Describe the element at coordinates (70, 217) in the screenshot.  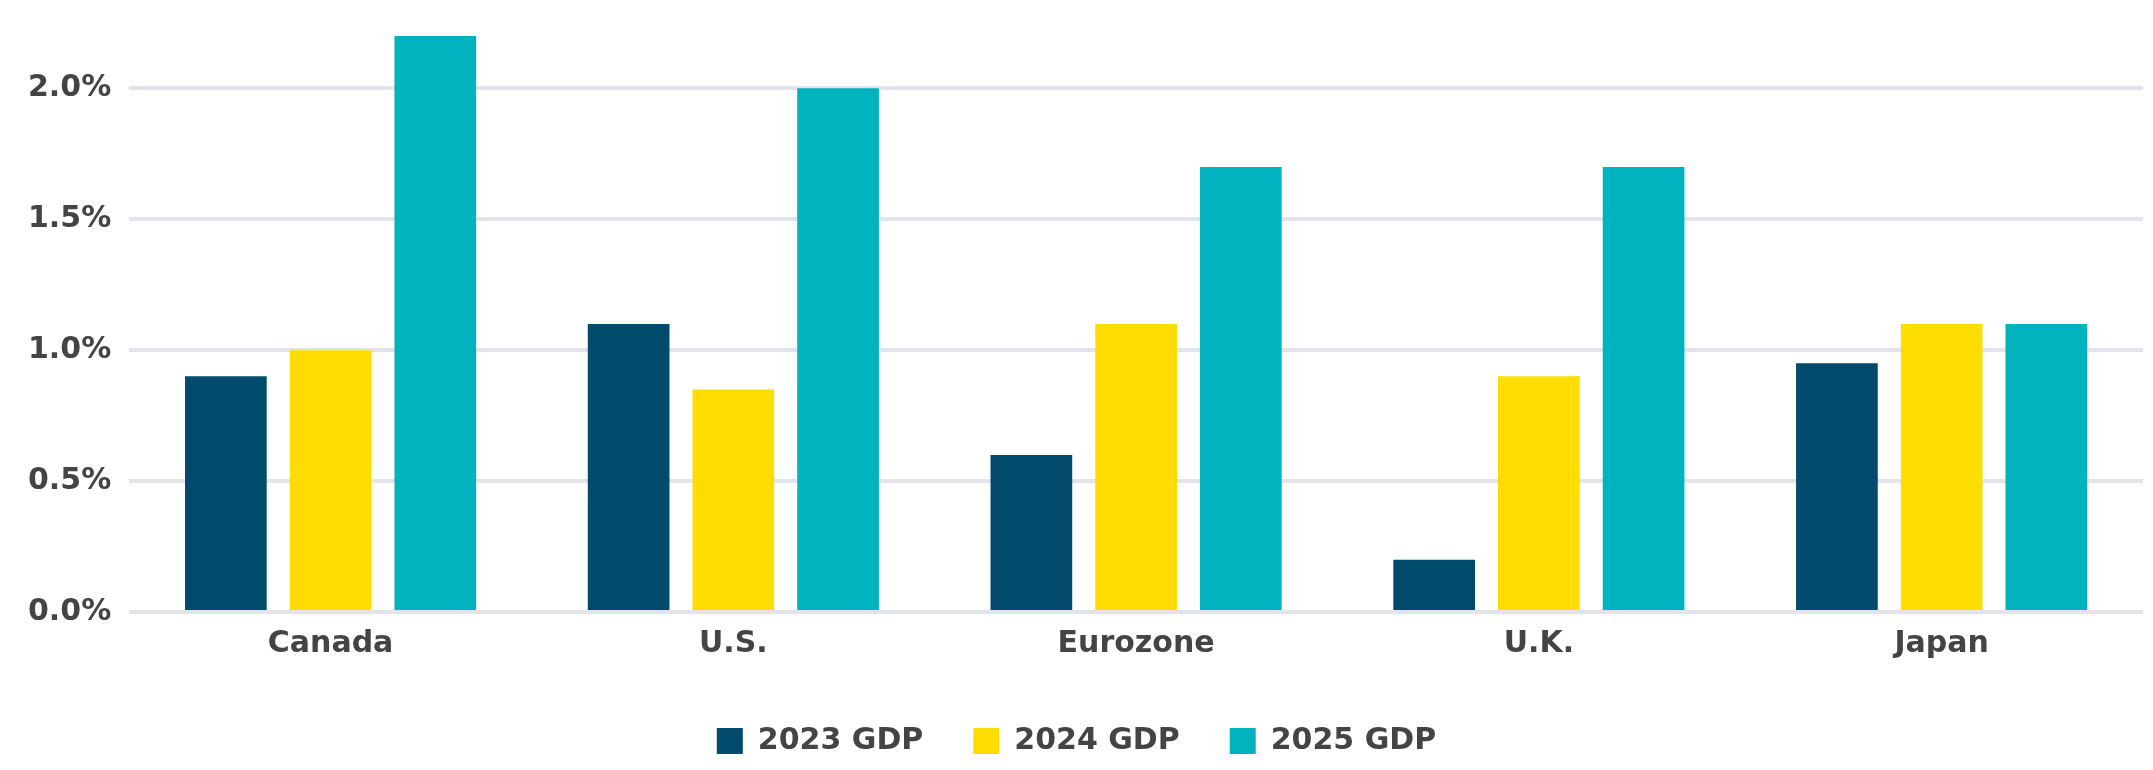
I see `y-tick-label: 1.5%` at that location.